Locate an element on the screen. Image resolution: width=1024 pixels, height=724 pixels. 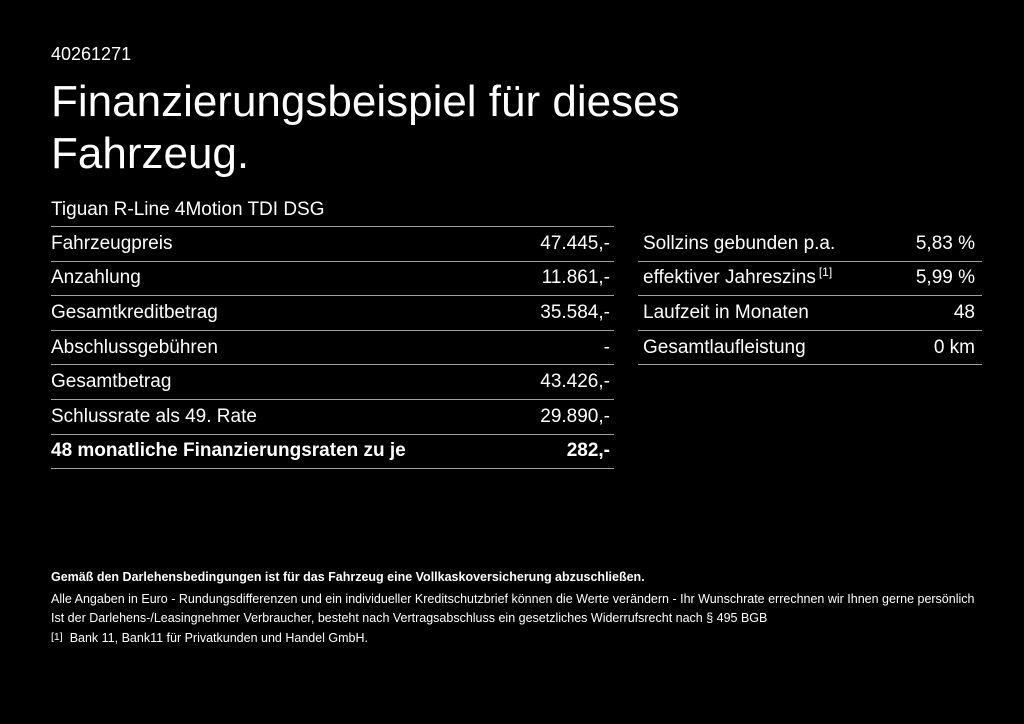
row-value: 5,83 % is located at coordinates (945, 243).